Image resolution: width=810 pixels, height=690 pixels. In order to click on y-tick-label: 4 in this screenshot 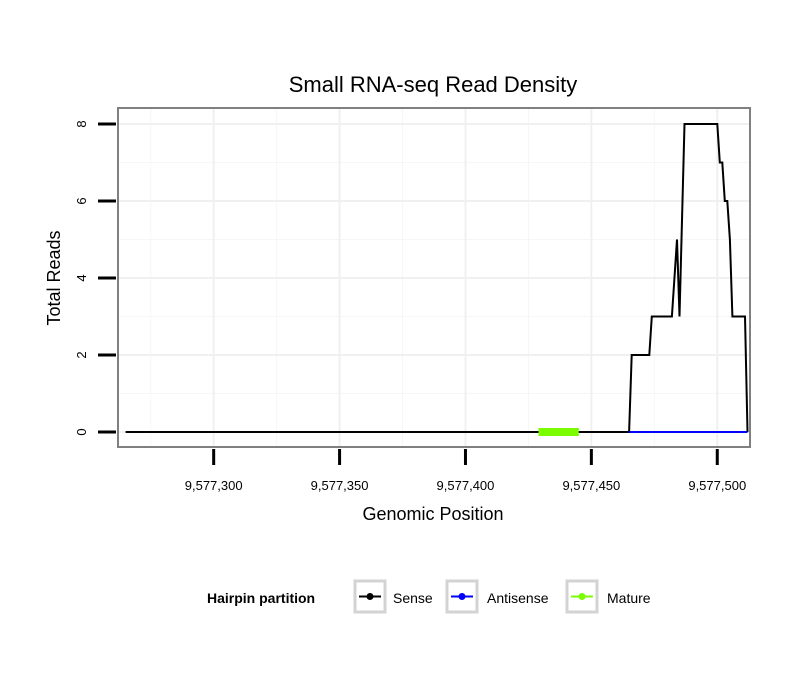, I will do `click(81, 277)`.